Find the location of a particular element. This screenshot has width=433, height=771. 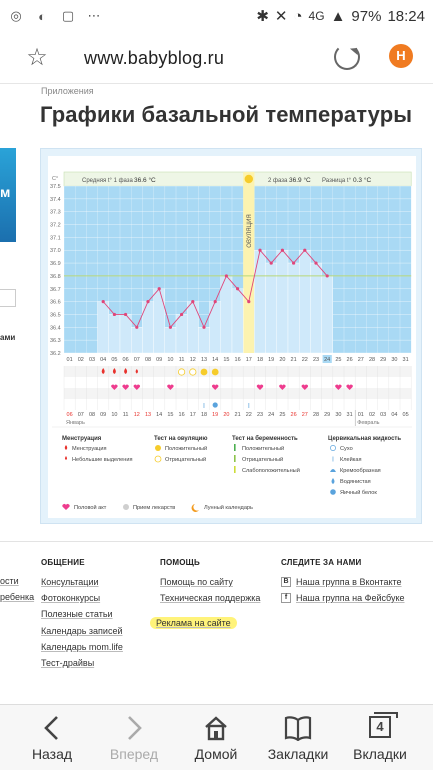

nav-bookmarks-label: Закладки is located at coordinates (298, 754).